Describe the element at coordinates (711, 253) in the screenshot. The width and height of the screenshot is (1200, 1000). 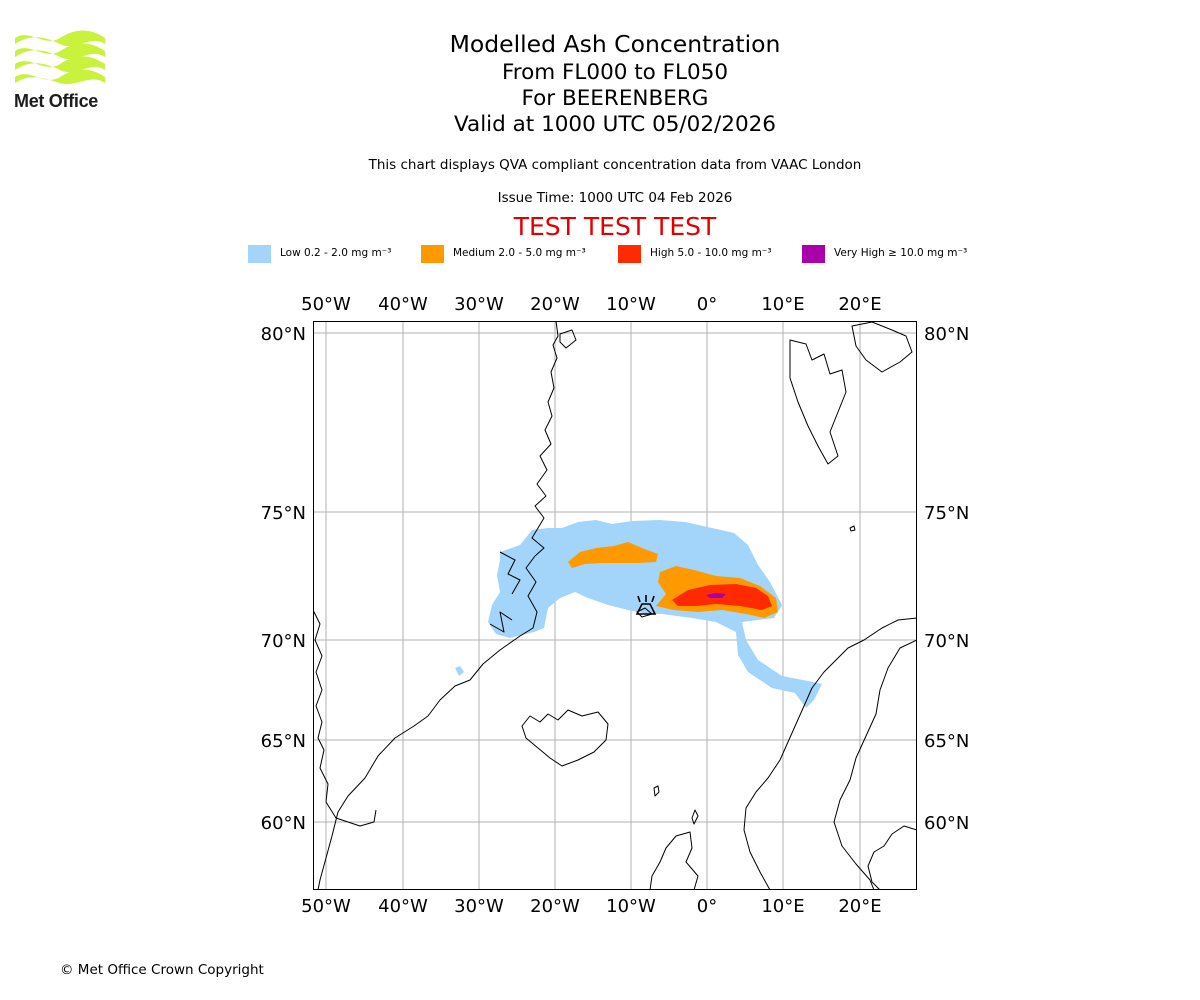
I see `legend-label-high: High 5.0 - 10.0 mg m⁻³` at that location.